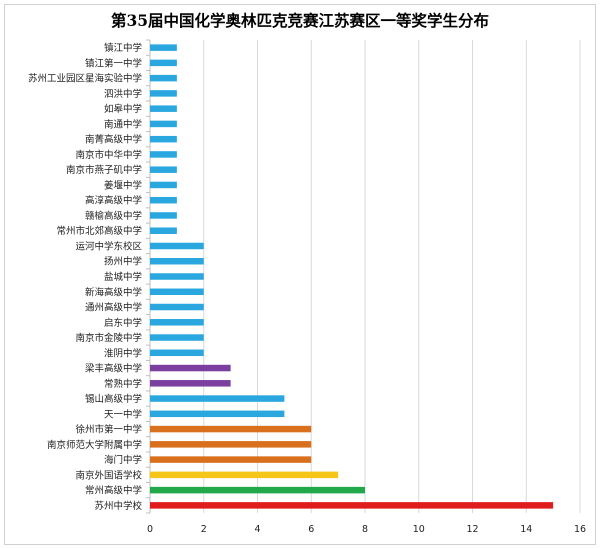 This screenshot has width=600, height=549. I want to click on category-label: 南京市中华中学, so click(108, 155).